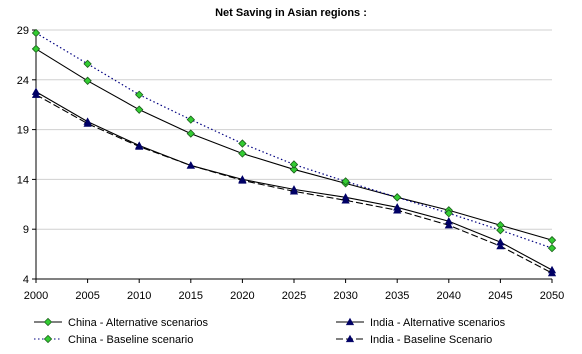  What do you see at coordinates (23, 131) in the screenshot?
I see `y-tick-label: 19` at bounding box center [23, 131].